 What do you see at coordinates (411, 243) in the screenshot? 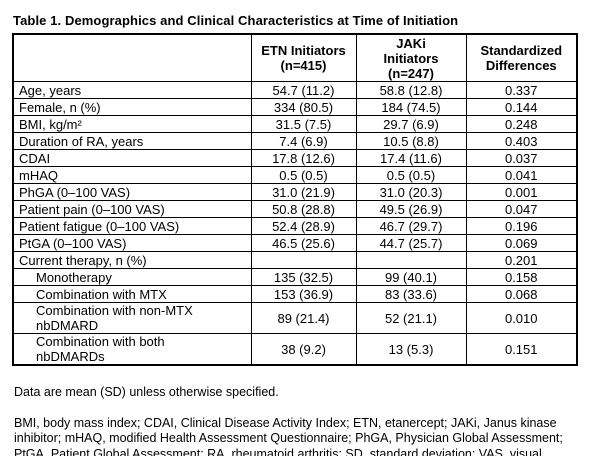
I see `jaki-value-cell: 44.7 (25.7)` at bounding box center [411, 243].